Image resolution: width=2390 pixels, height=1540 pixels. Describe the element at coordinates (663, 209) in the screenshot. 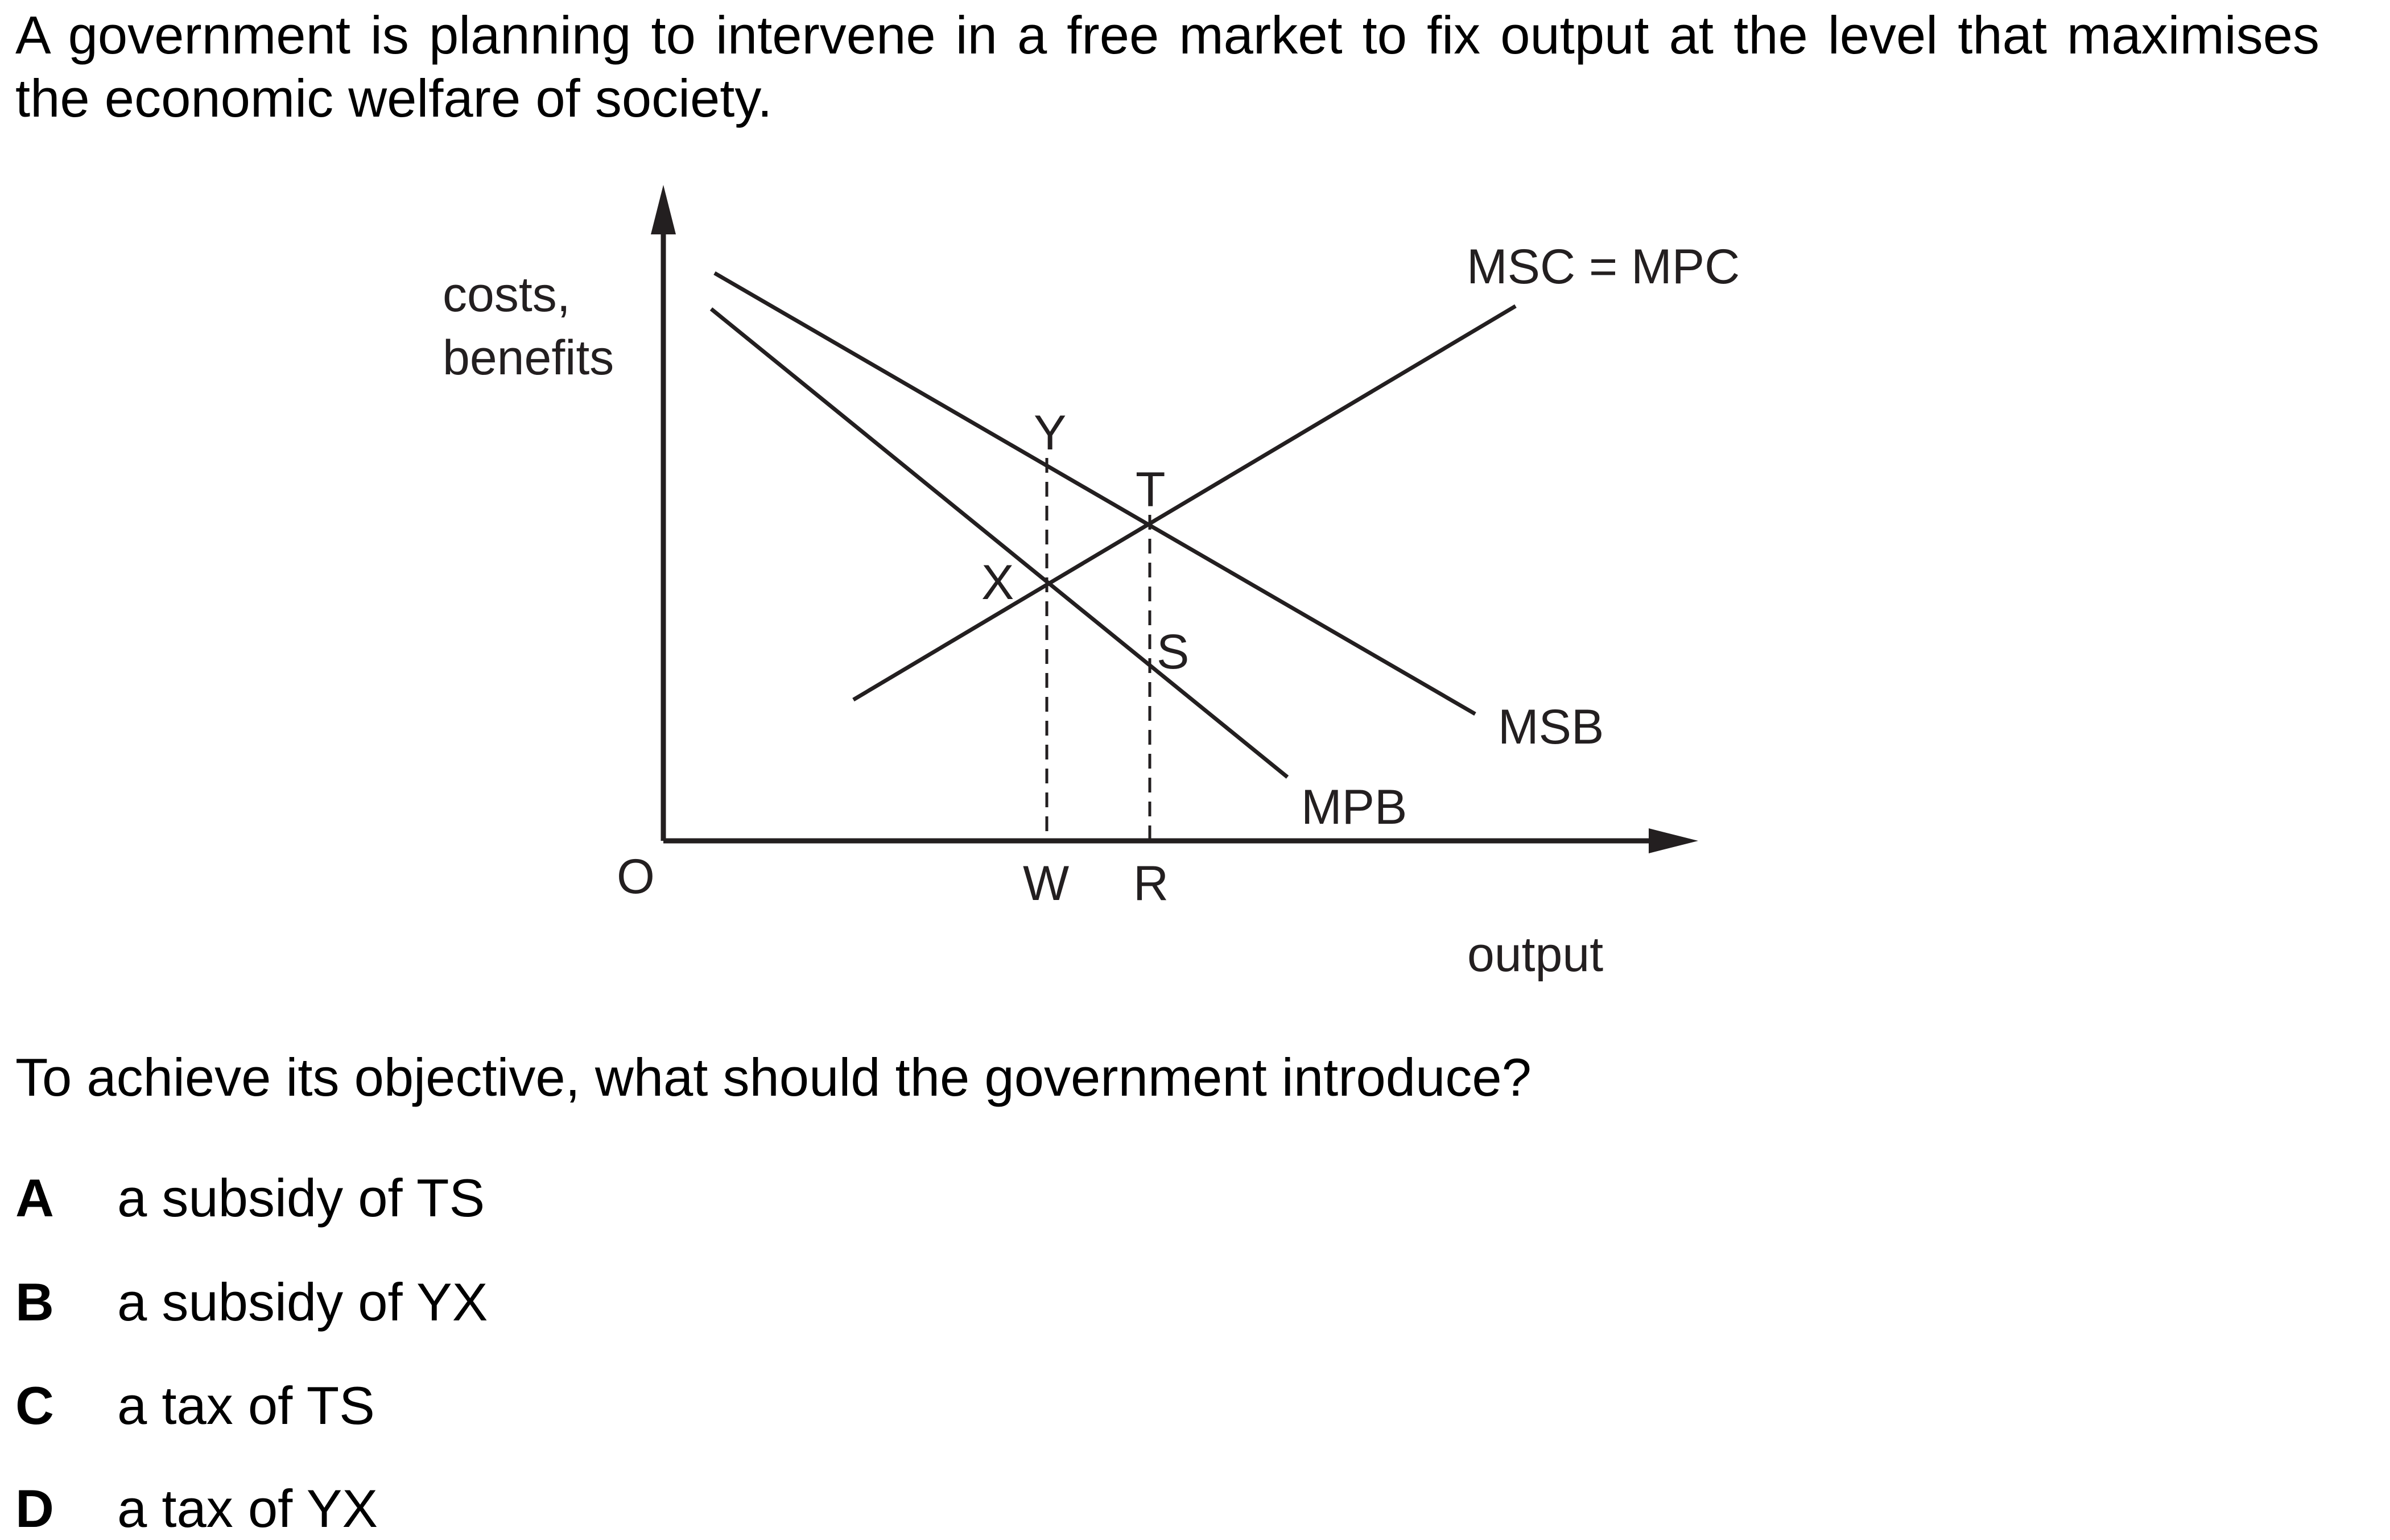

I see `y-axis-arrowhead` at that location.